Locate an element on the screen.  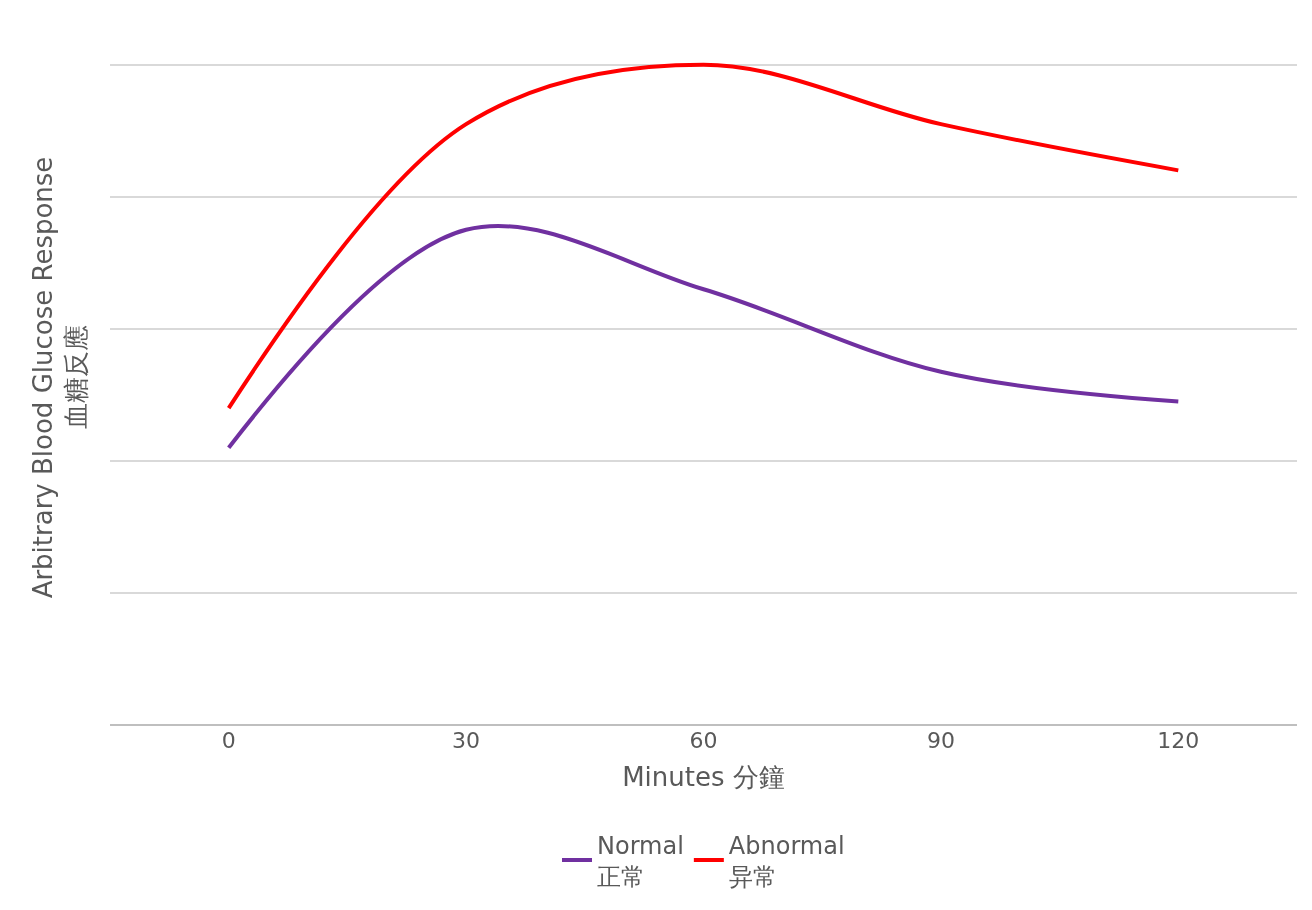
x-tick-label: 60 is located at coordinates (703, 740).